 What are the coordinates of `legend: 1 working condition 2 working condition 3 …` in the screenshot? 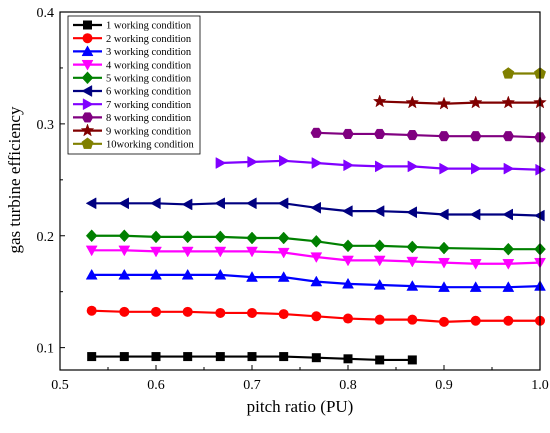 It's located at (134, 85).